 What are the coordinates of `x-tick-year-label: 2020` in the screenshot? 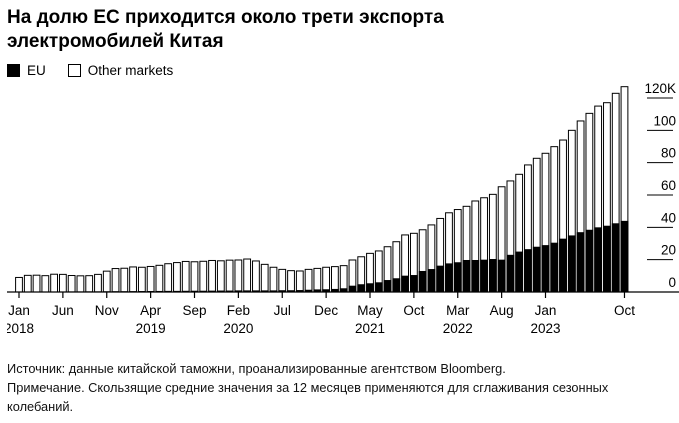 It's located at (238, 328).